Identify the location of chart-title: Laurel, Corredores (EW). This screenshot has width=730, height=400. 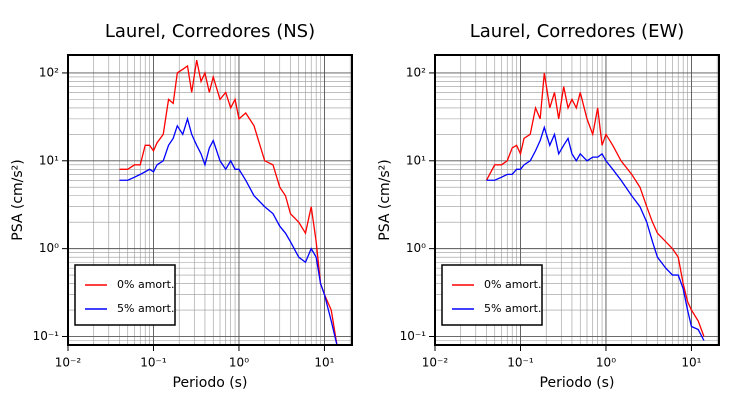
(577, 31).